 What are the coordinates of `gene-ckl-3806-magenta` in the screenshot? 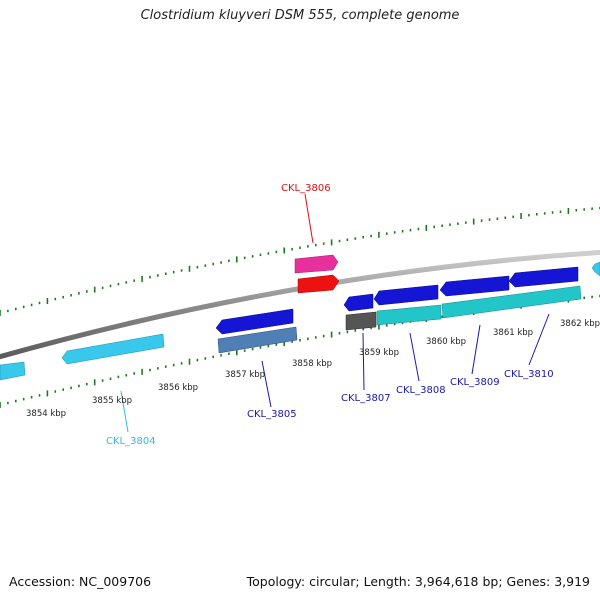 It's located at (316, 264).